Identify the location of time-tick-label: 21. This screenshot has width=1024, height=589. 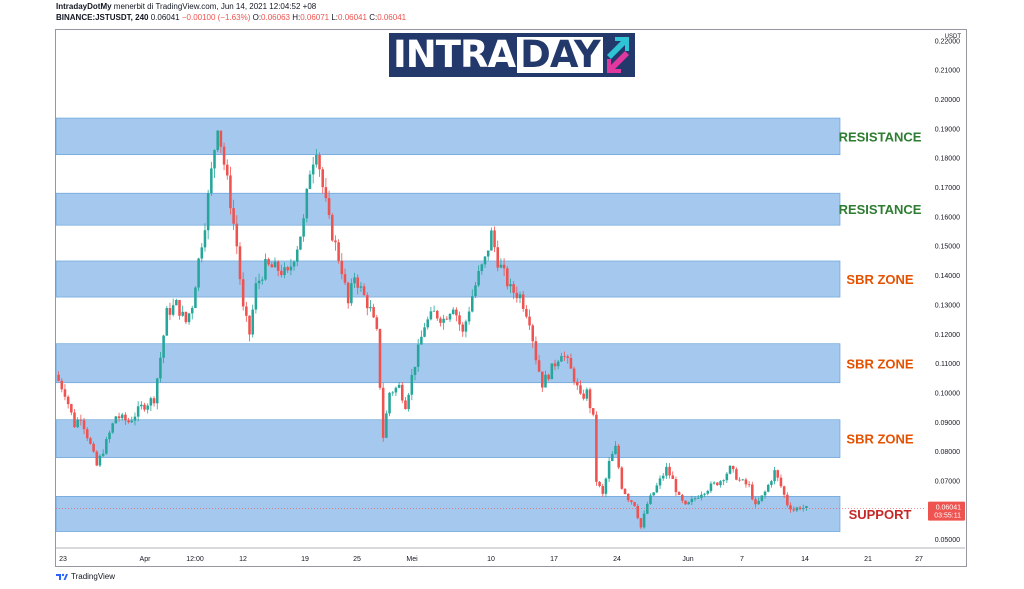
(868, 559).